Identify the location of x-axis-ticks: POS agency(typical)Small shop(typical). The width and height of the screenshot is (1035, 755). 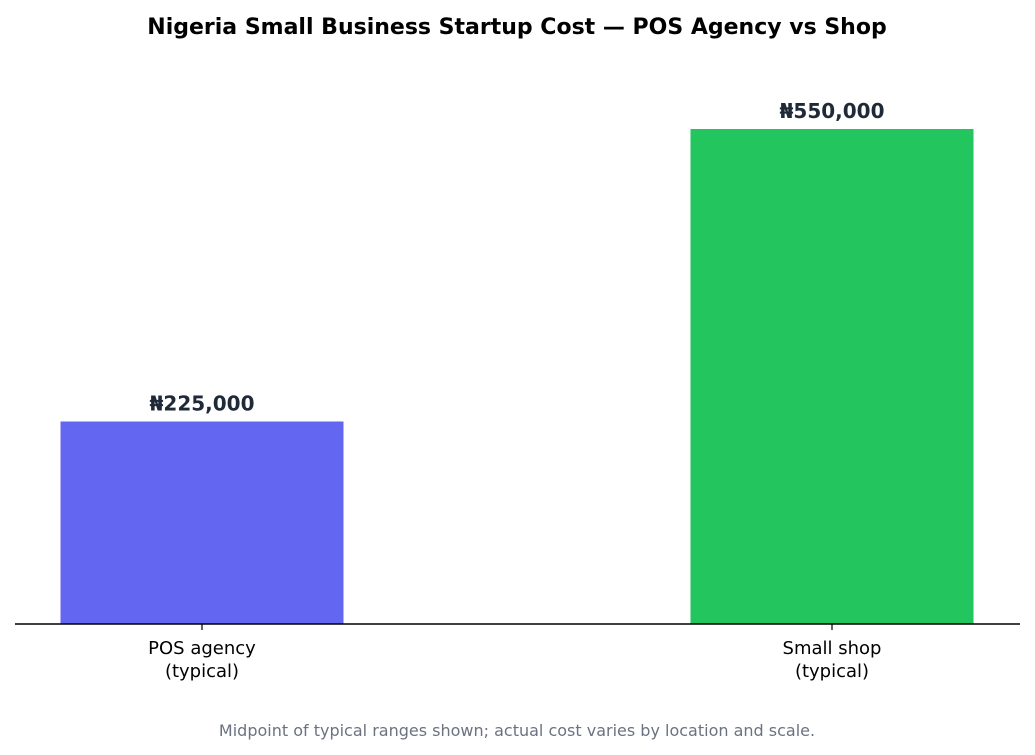
(514, 653).